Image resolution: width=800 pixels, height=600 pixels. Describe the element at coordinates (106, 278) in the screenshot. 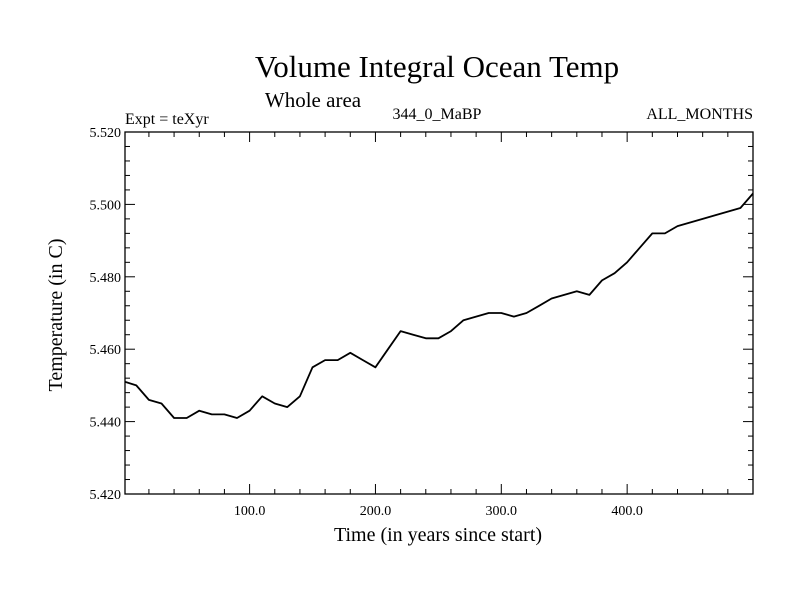

I see `y-tick-label: 5.480` at that location.